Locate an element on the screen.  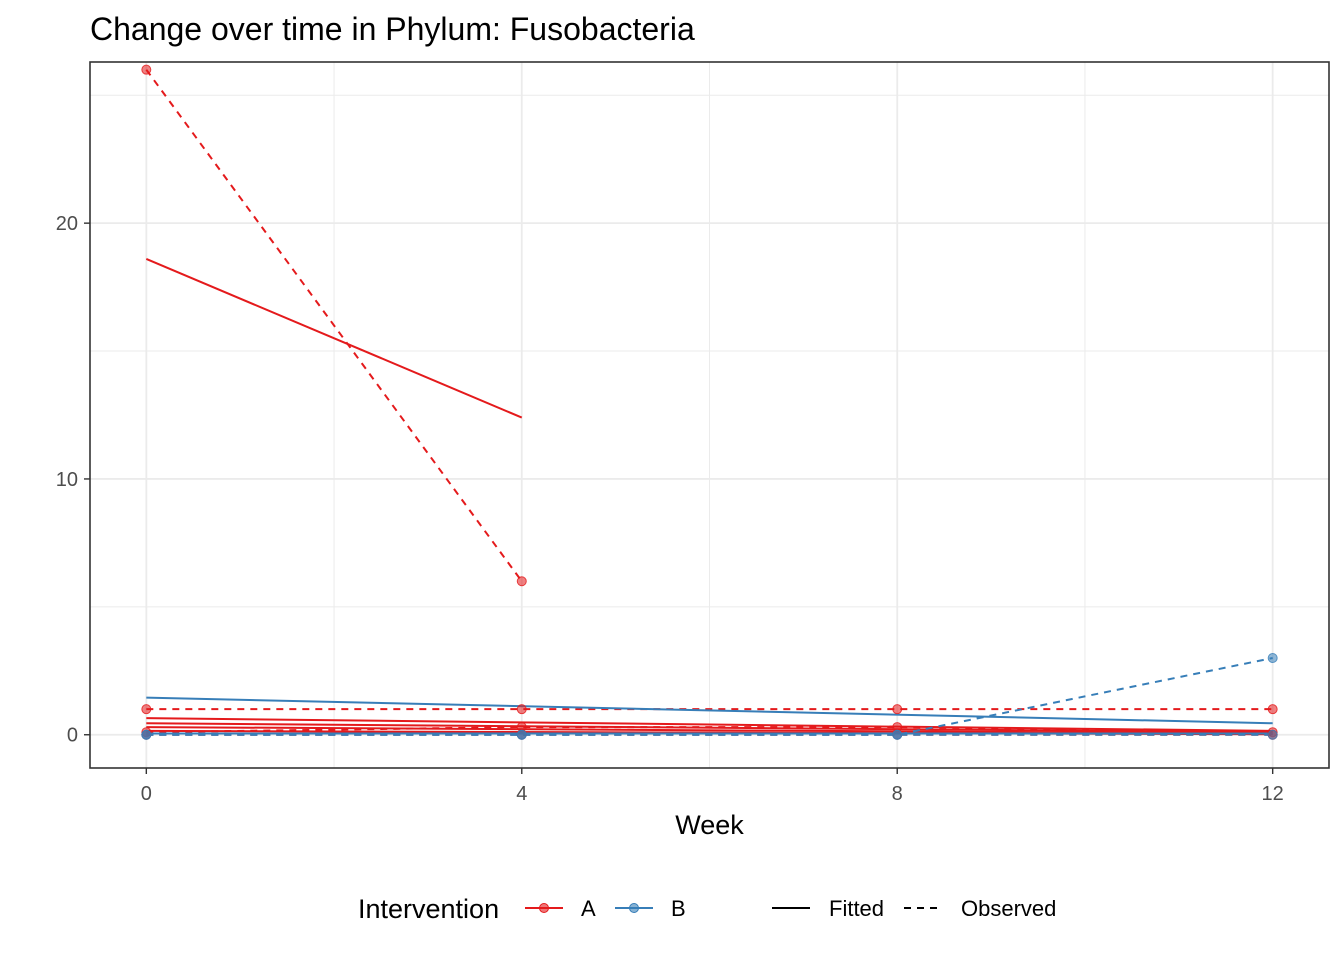
x-axis-title: Week is located at coordinates (709, 825).